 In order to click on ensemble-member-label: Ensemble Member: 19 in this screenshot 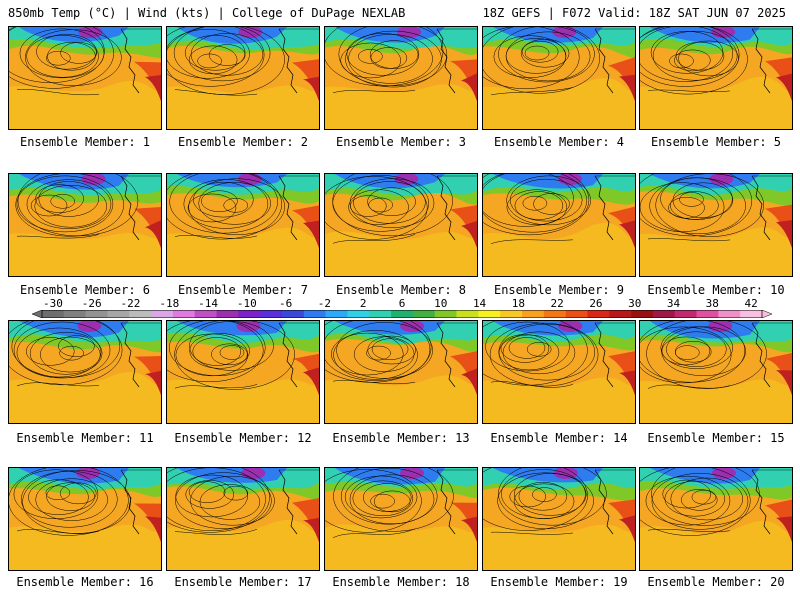, I will do `click(559, 582)`.